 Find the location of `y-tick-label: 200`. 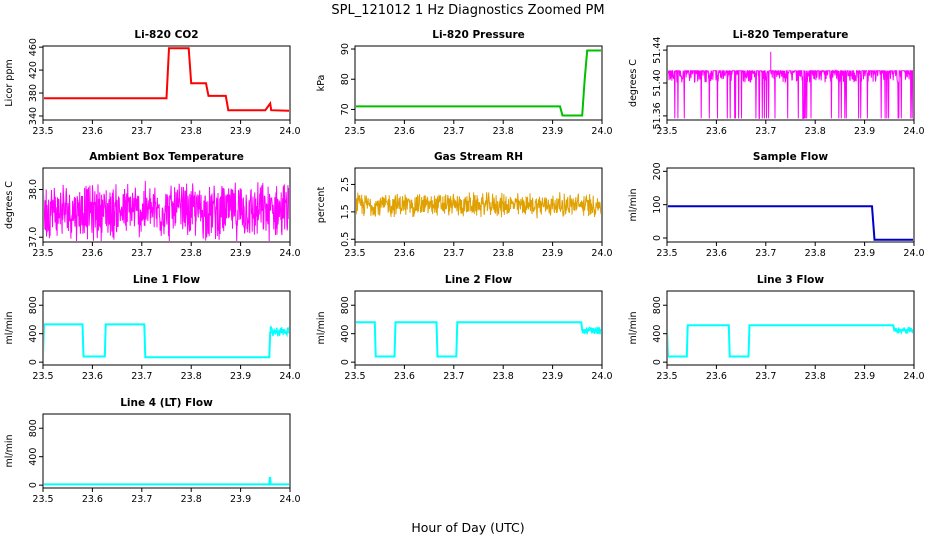

y-tick-label: 200 is located at coordinates (657, 171).